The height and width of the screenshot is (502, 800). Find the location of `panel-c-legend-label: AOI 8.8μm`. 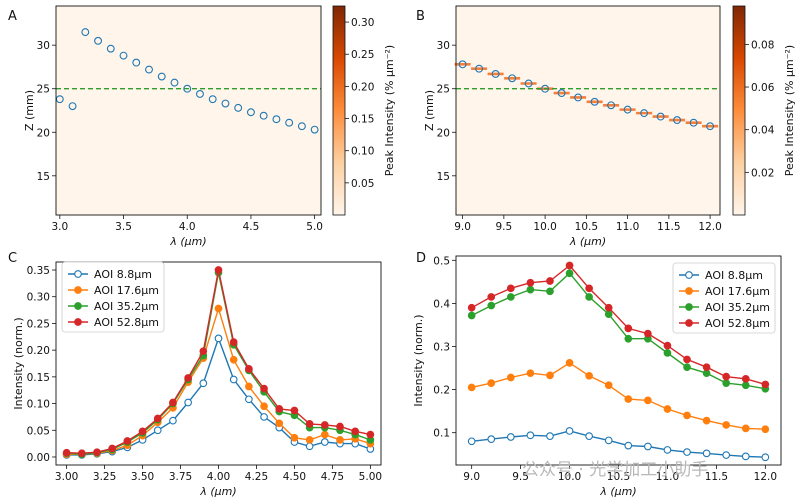

panel-c-legend-label: AOI 8.8μm is located at coordinates (123, 274).